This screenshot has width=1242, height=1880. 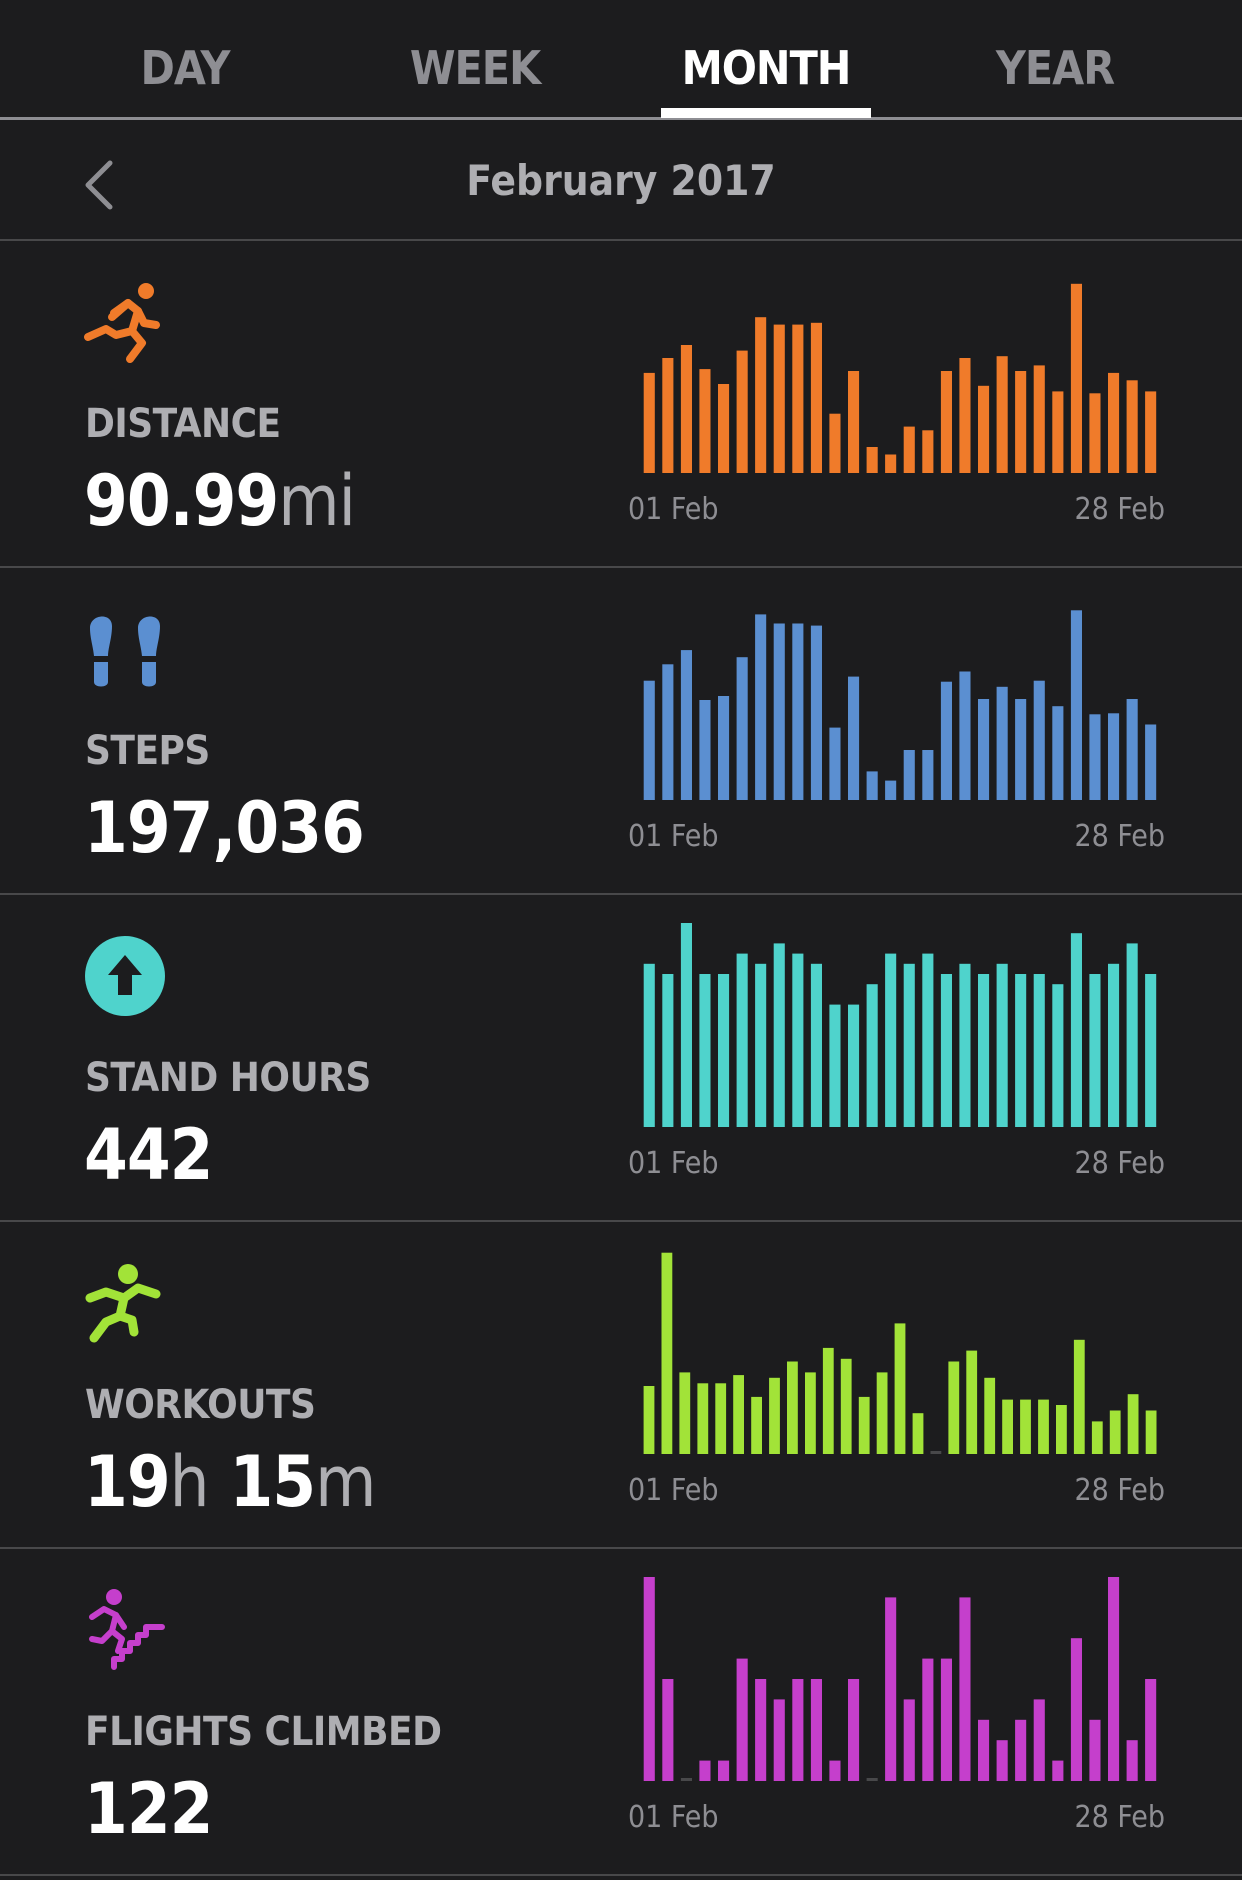 I want to click on flights-climbed-bar-chart: 01 Feb 28 Feb, so click(x=896, y=1706).